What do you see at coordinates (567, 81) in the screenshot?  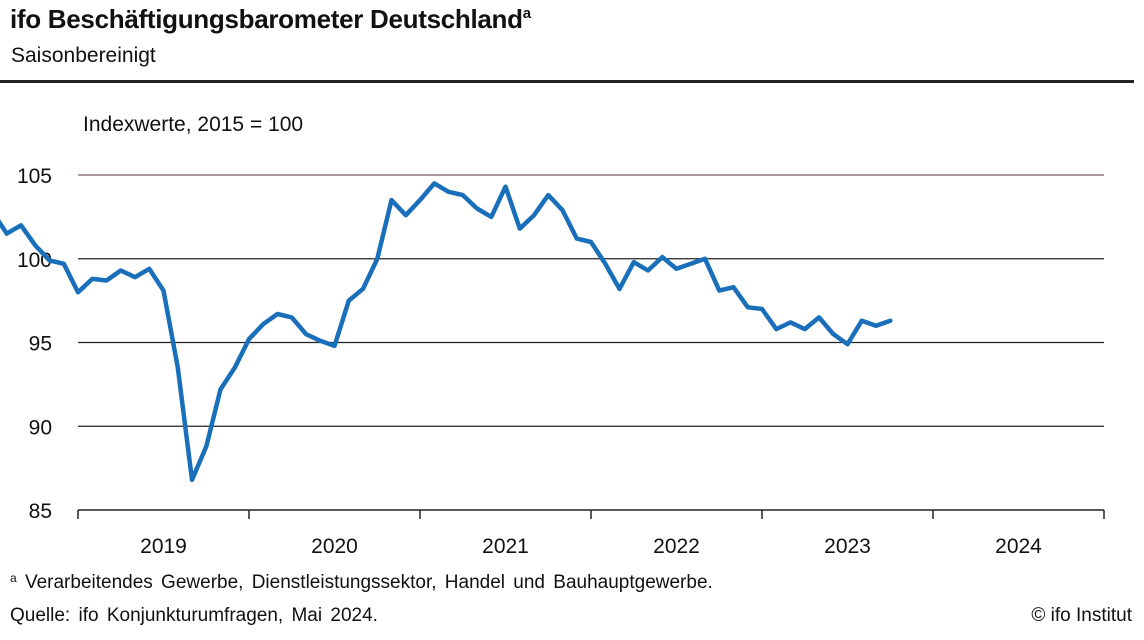 I see `header-divider` at bounding box center [567, 81].